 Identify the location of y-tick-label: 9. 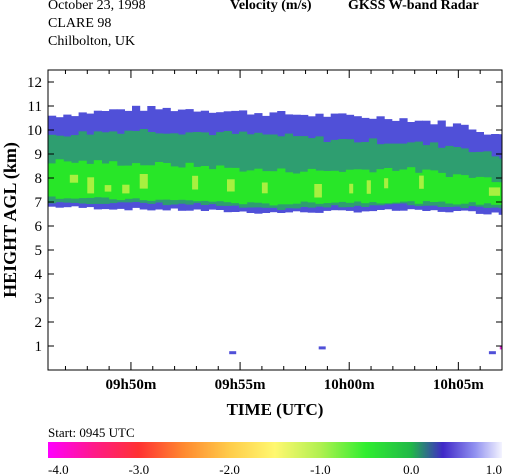
(39, 155).